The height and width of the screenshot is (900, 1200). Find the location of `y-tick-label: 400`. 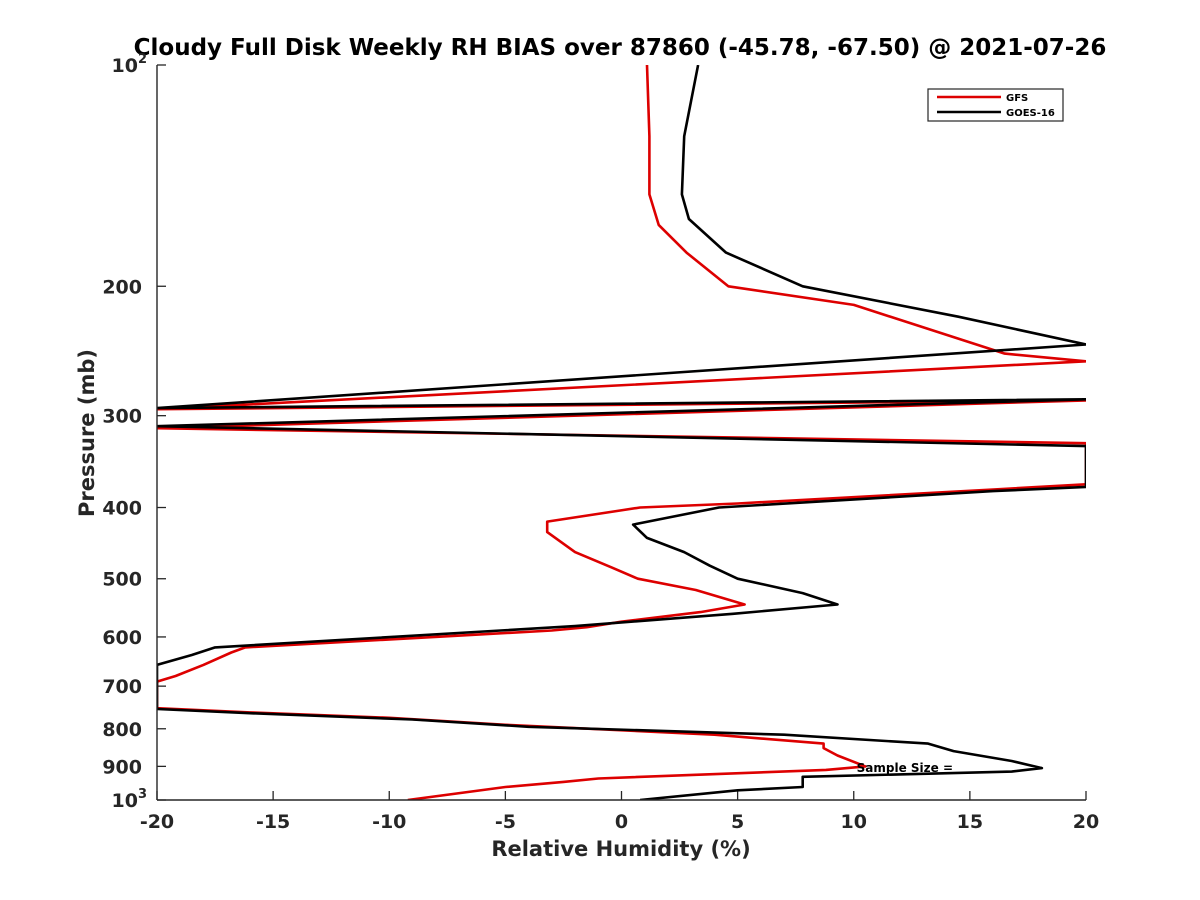

y-tick-label: 400 is located at coordinates (122, 509).